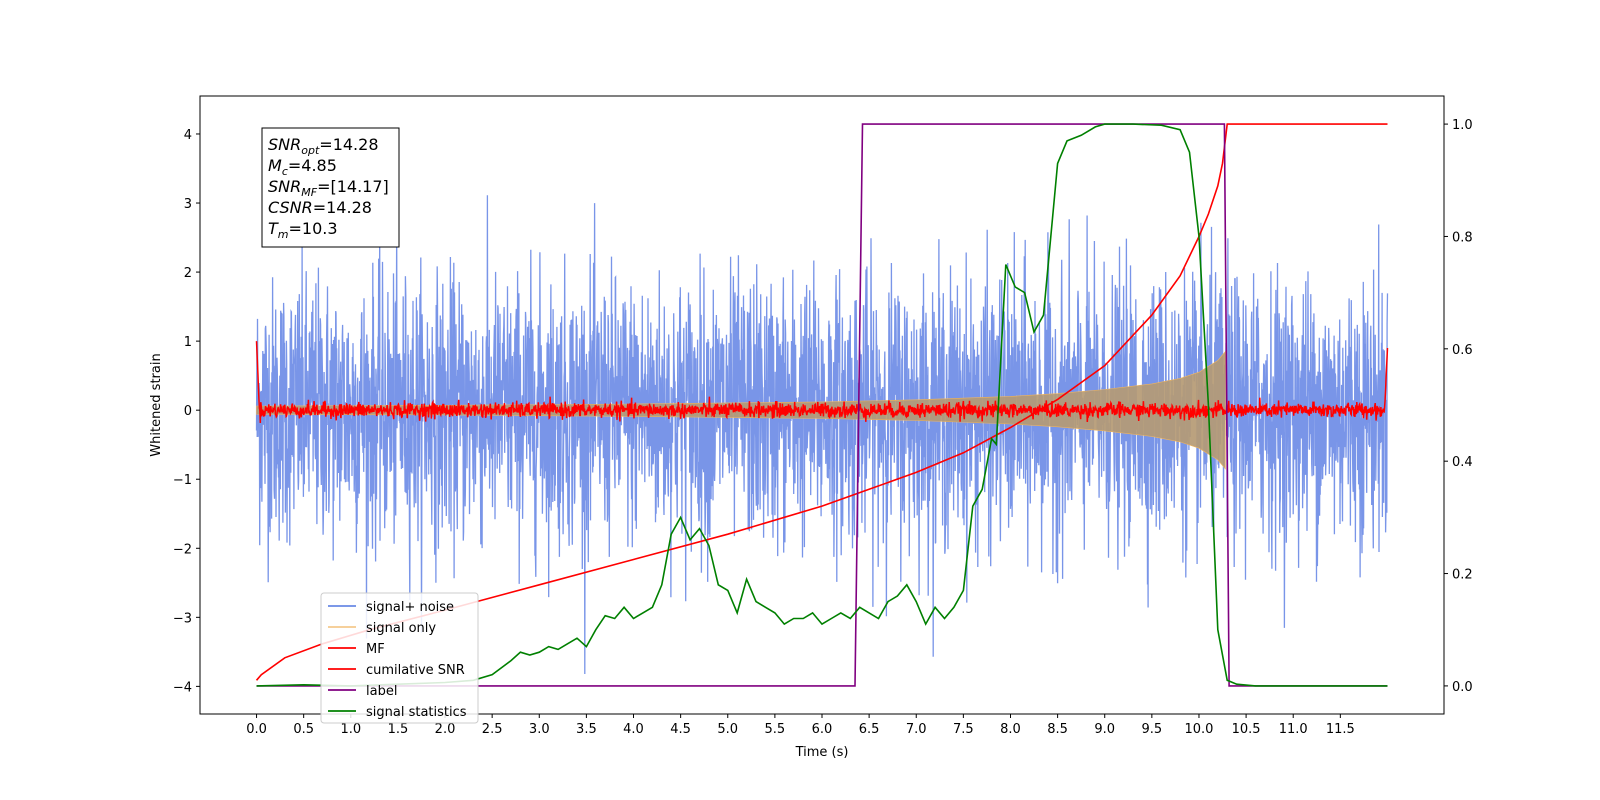 The image size is (1600, 800). I want to click on x-tick-label: 2.0, so click(445, 729).